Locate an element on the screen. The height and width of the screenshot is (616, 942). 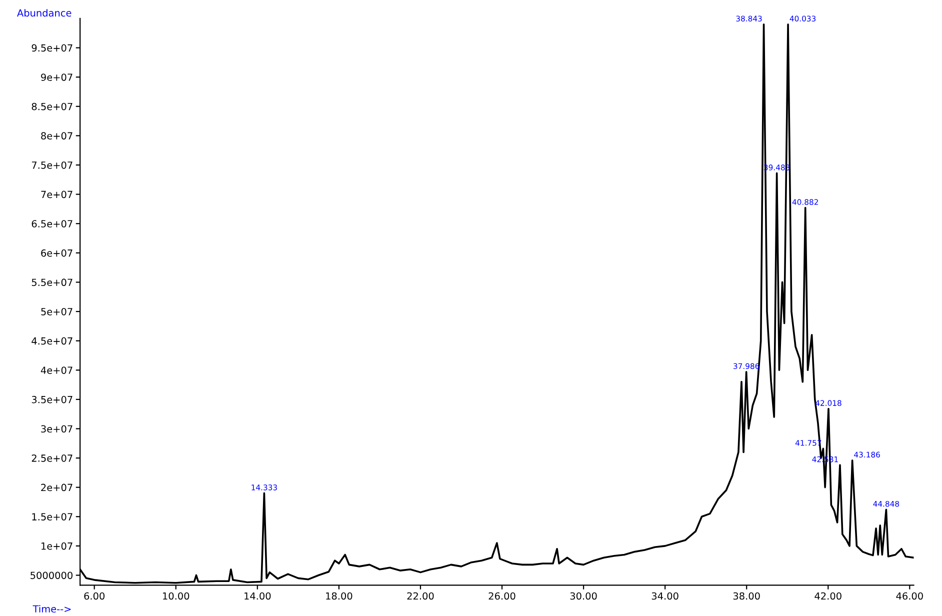
x-tick-label: 18.00 is located at coordinates (339, 596).